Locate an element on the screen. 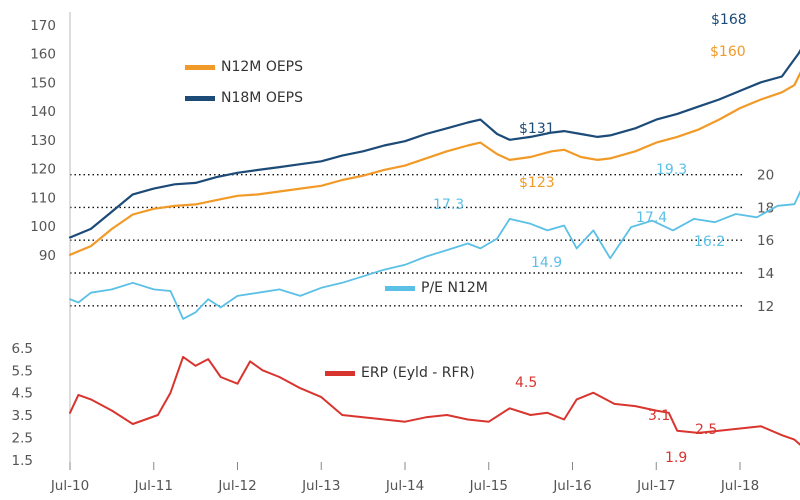 The image size is (800, 500). left-axis-tick-160: 160 is located at coordinates (43, 55).